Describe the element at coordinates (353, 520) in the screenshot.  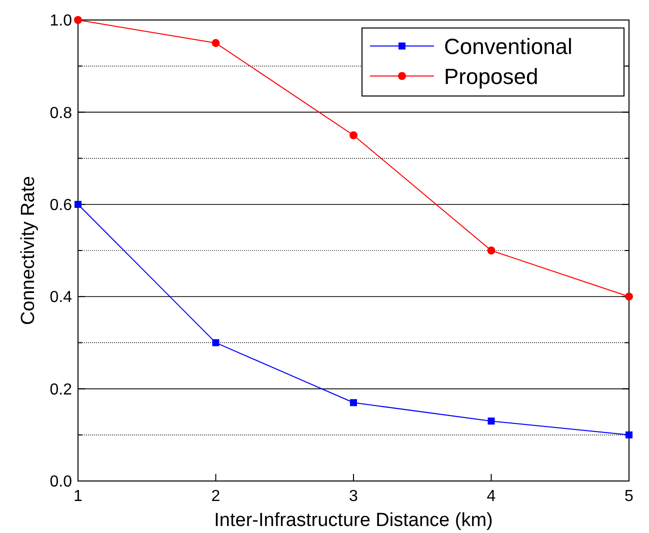
I see `x-axis-title: Inter-Infrastructure Distance (km)` at that location.